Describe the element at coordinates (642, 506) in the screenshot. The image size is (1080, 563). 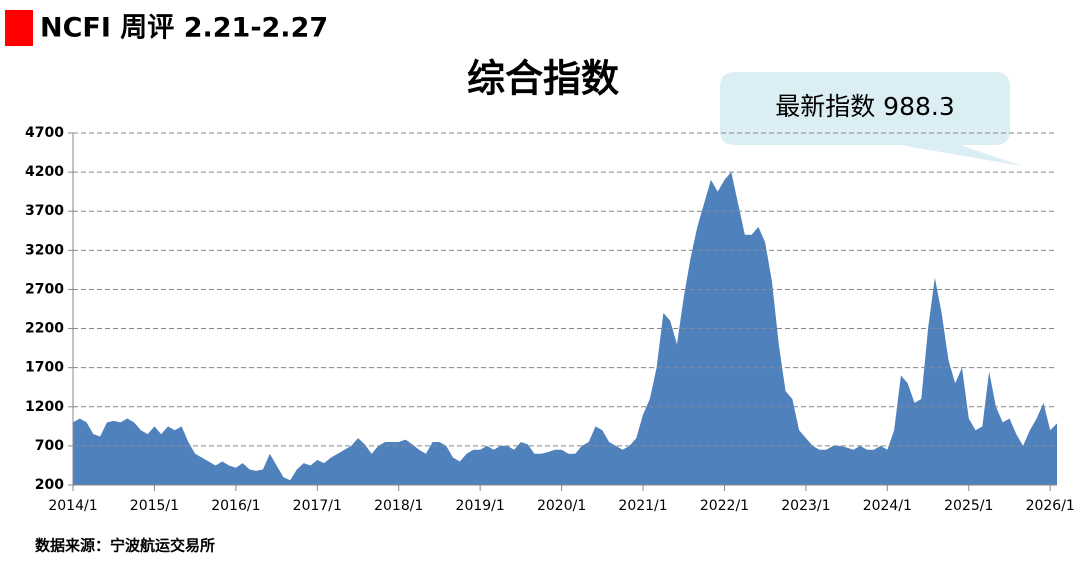
I see `x-tick-label: 2021/1` at that location.